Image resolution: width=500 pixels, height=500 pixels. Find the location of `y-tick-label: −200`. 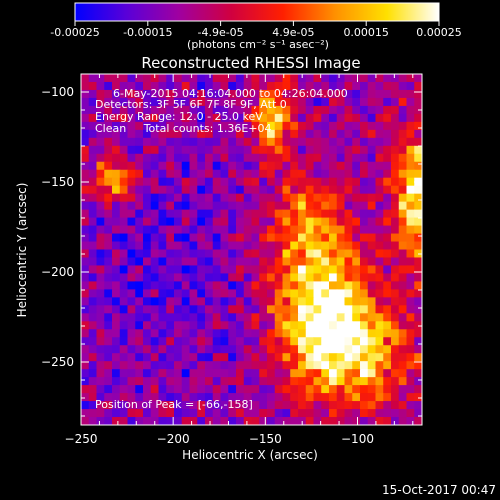

y-tick-label: −200 is located at coordinates (57, 272).